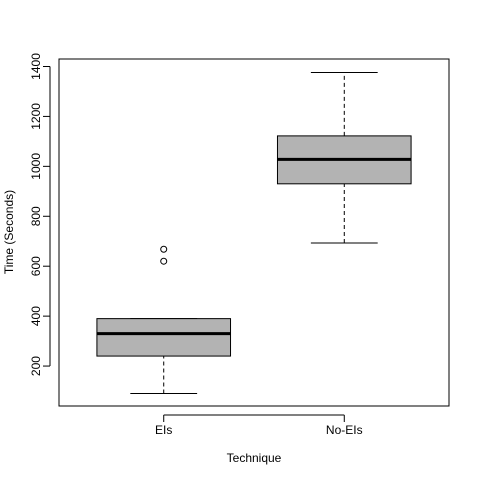 The image size is (480, 480). I want to click on x-tick-label: No-EIs, so click(344, 430).